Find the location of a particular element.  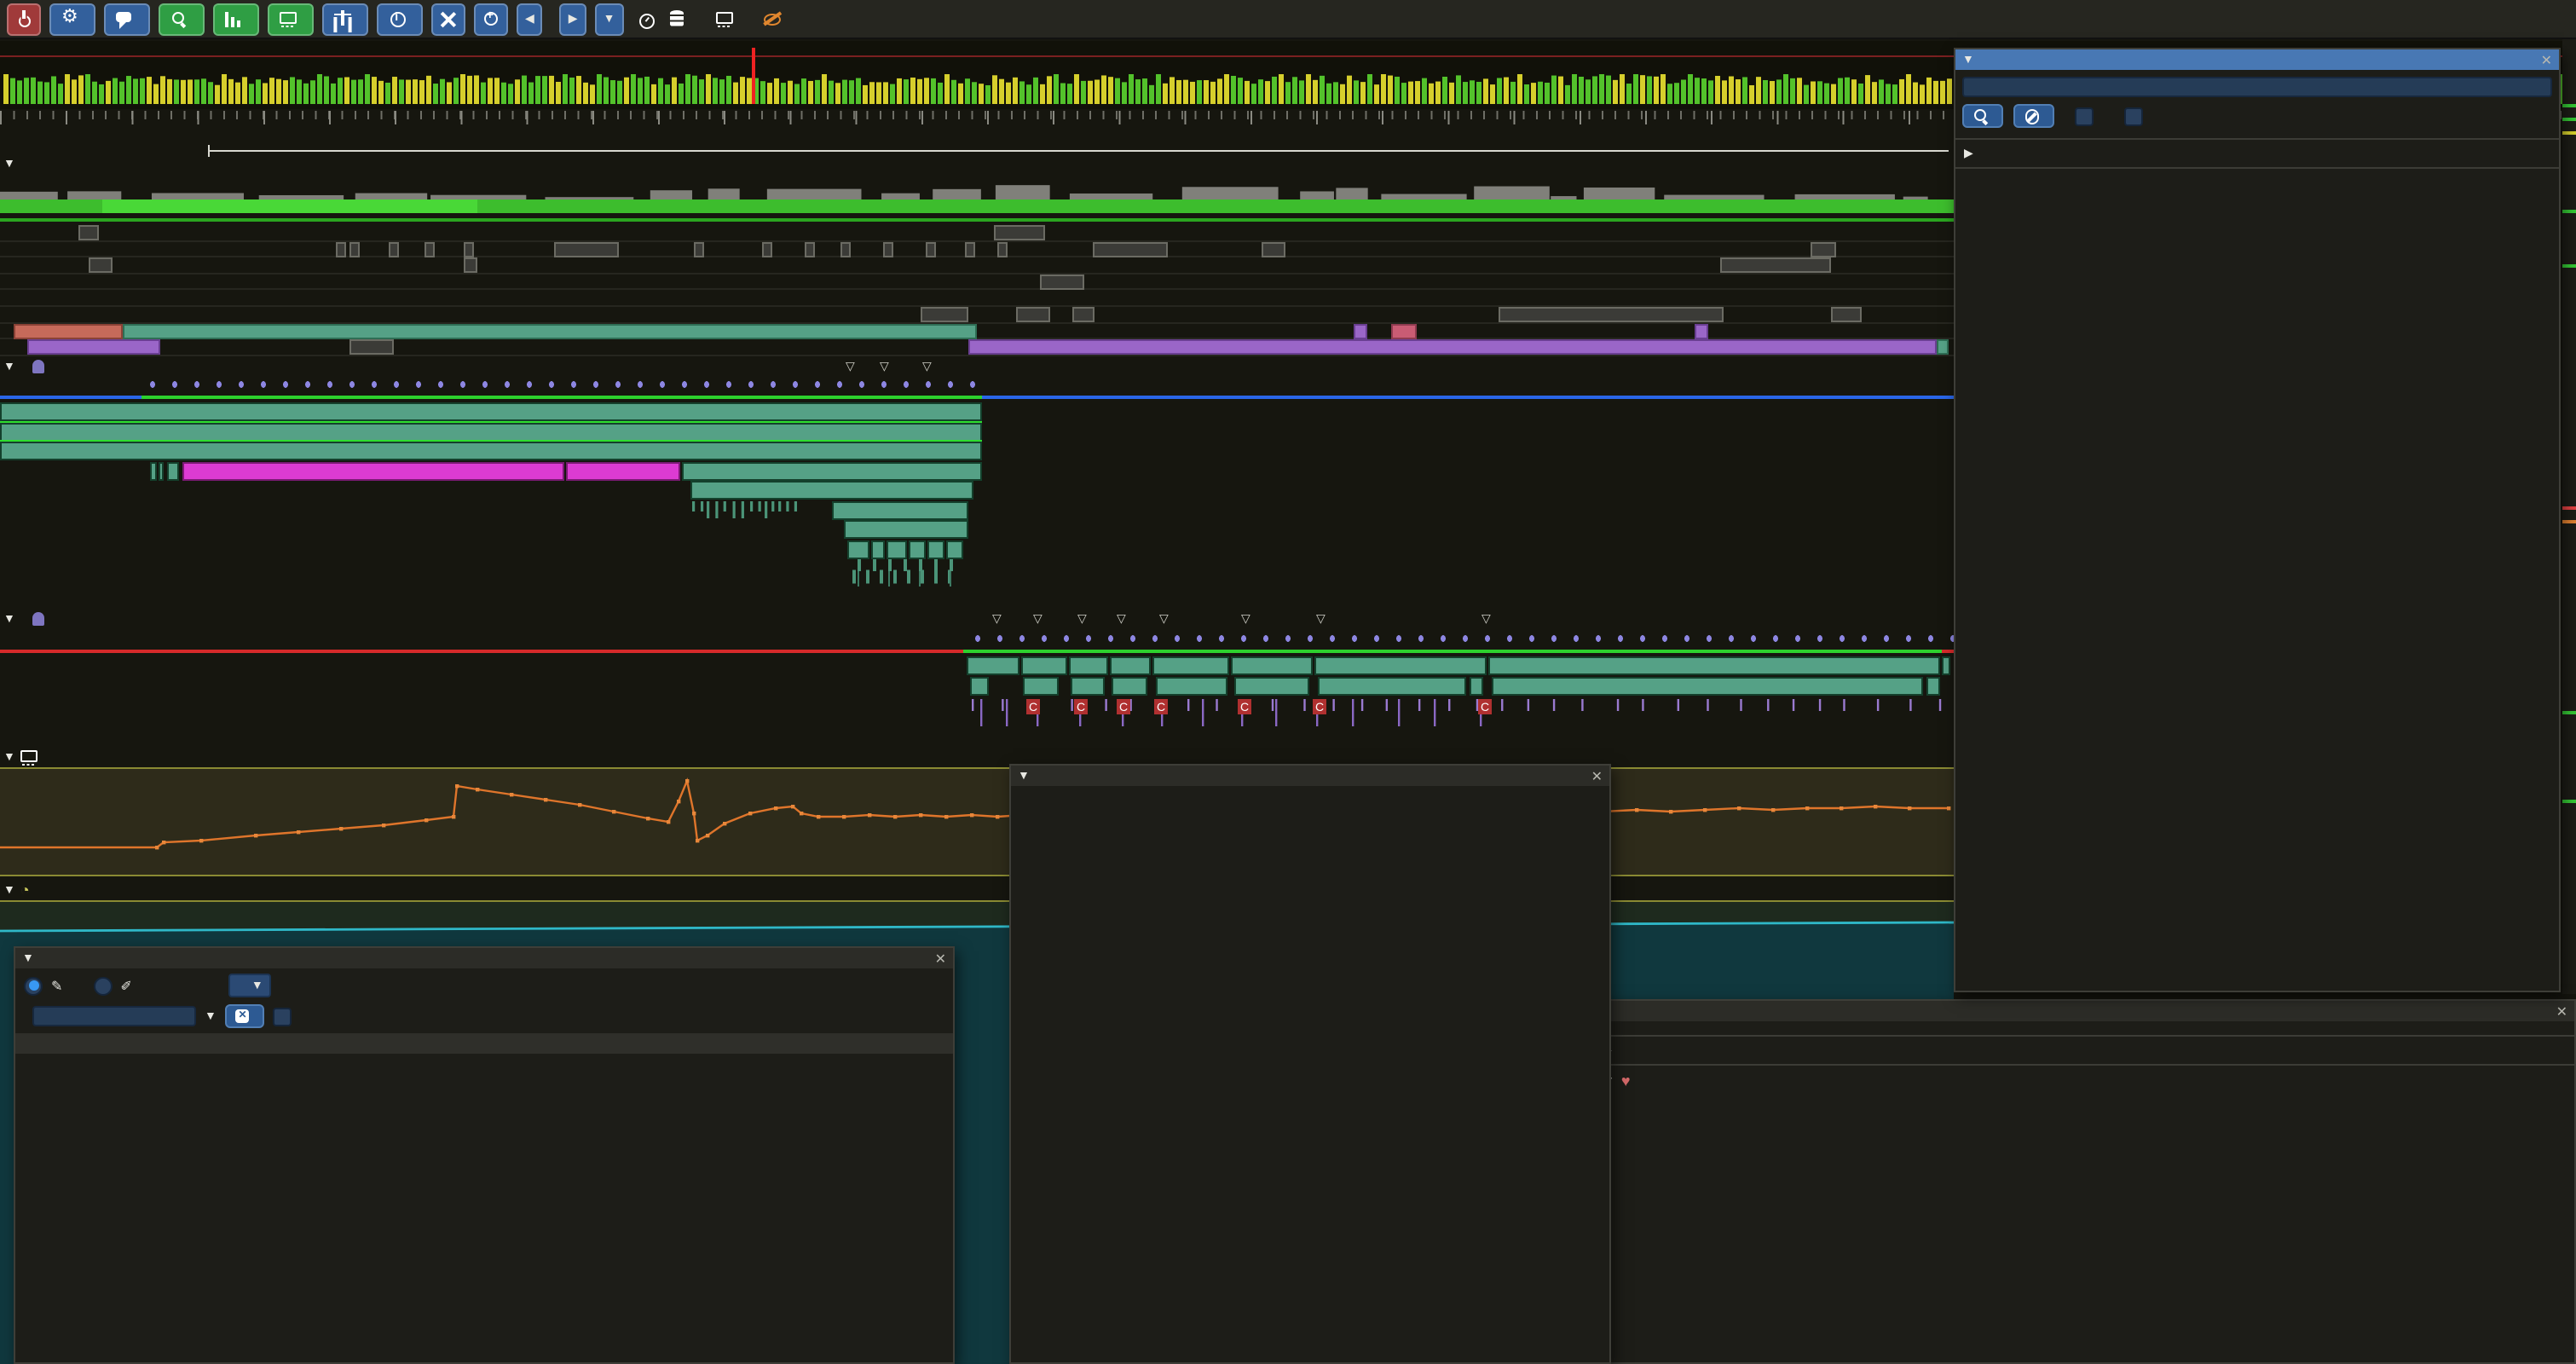

timing-dropdown: ▼ is located at coordinates (250, 985).